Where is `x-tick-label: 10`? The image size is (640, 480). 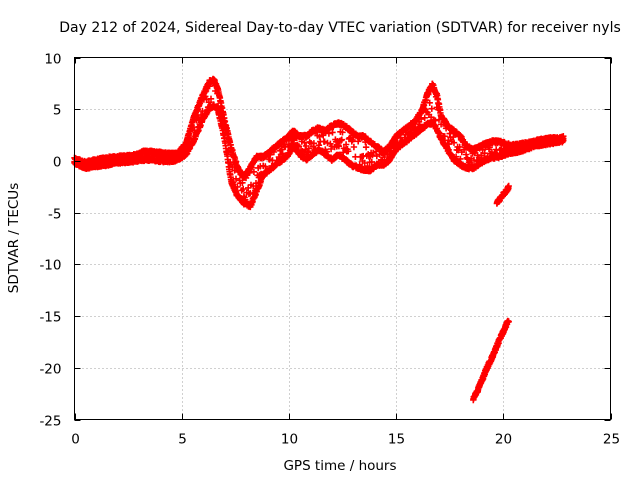 x-tick-label: 10 is located at coordinates (289, 440).